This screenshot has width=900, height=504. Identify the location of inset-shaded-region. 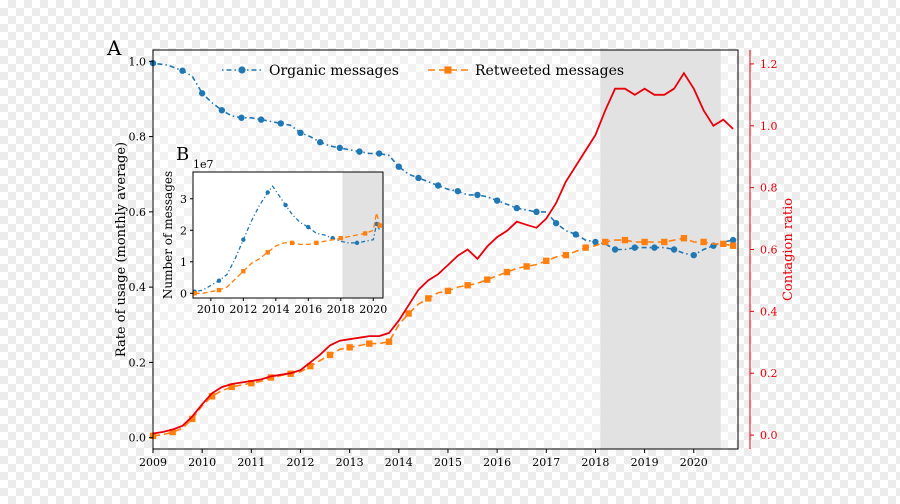
(362, 235).